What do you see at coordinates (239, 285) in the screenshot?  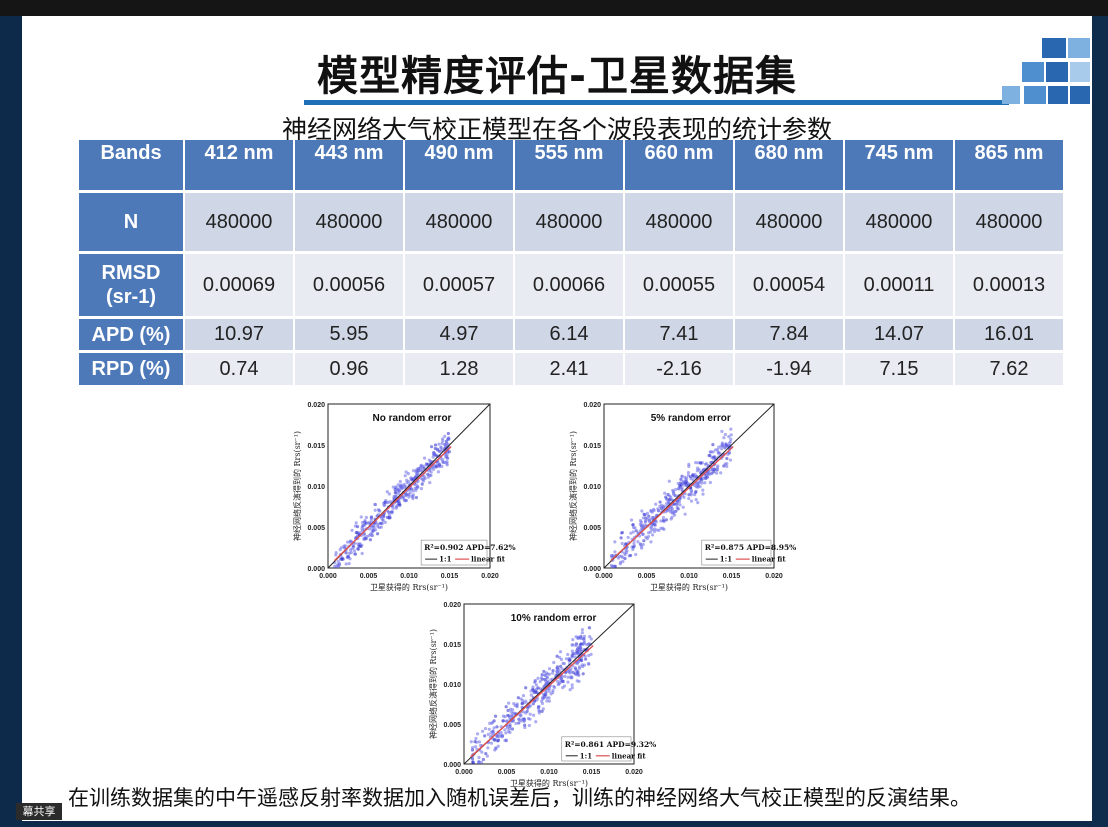 I see `table-cell: 0.00069` at bounding box center [239, 285].